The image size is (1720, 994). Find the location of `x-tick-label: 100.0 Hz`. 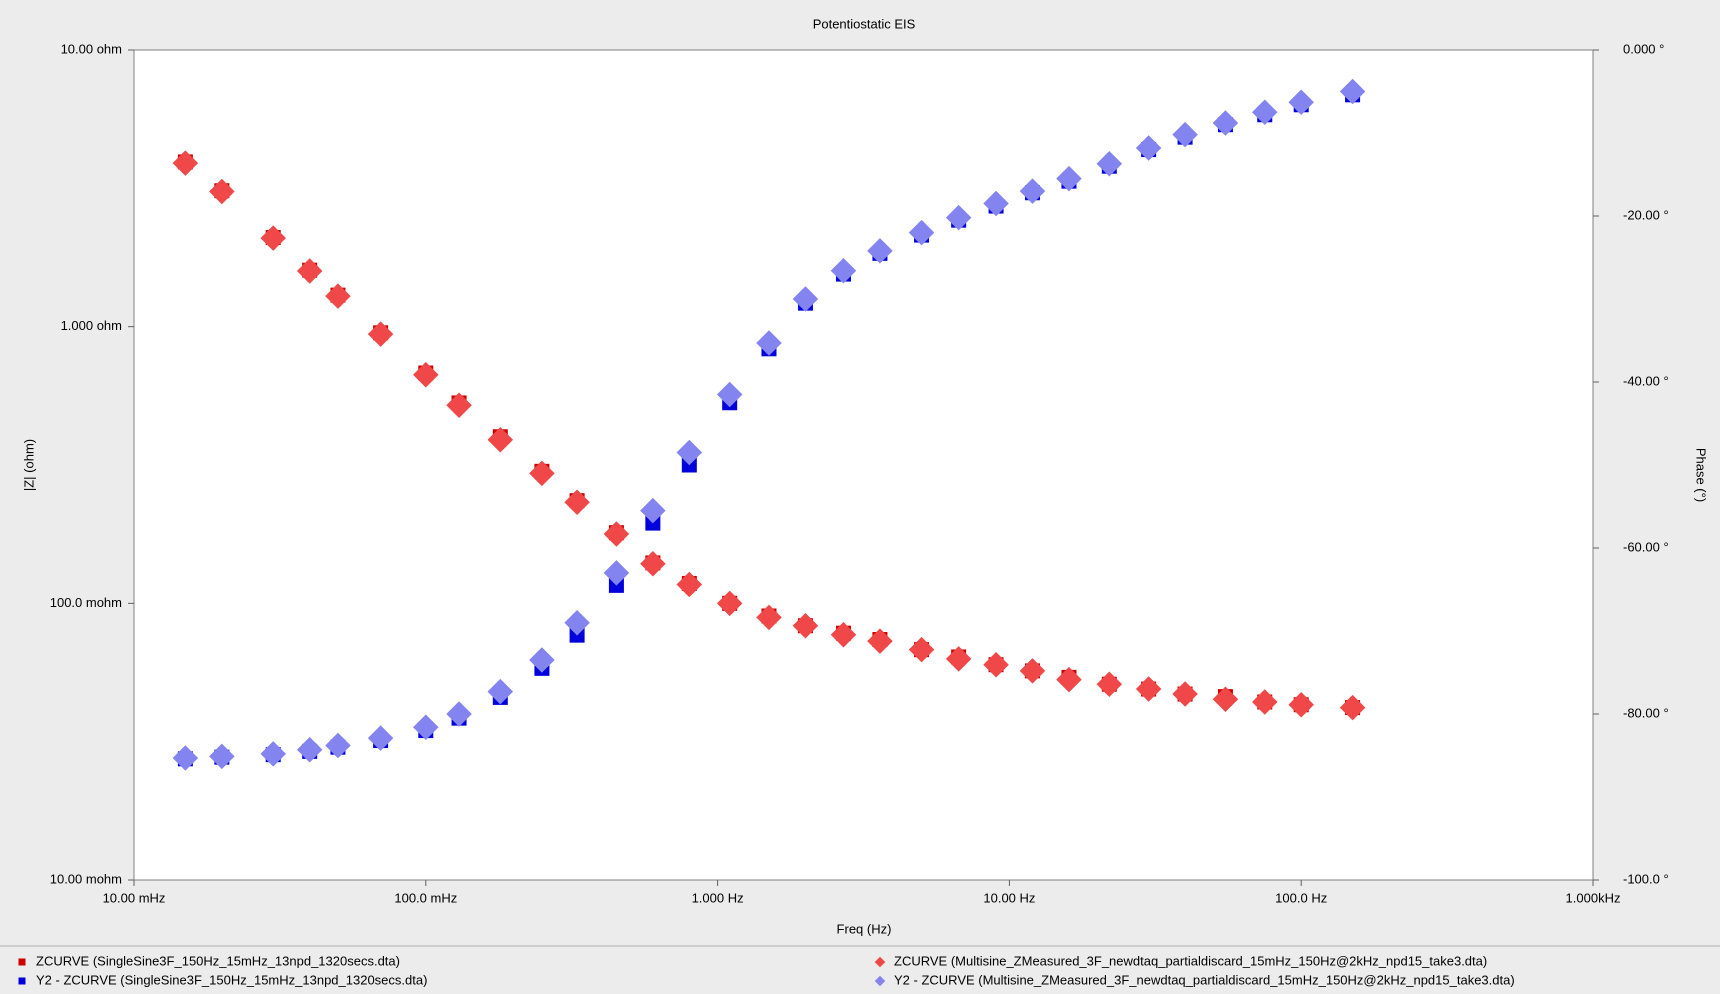

x-tick-label: 100.0 Hz is located at coordinates (1301, 897).